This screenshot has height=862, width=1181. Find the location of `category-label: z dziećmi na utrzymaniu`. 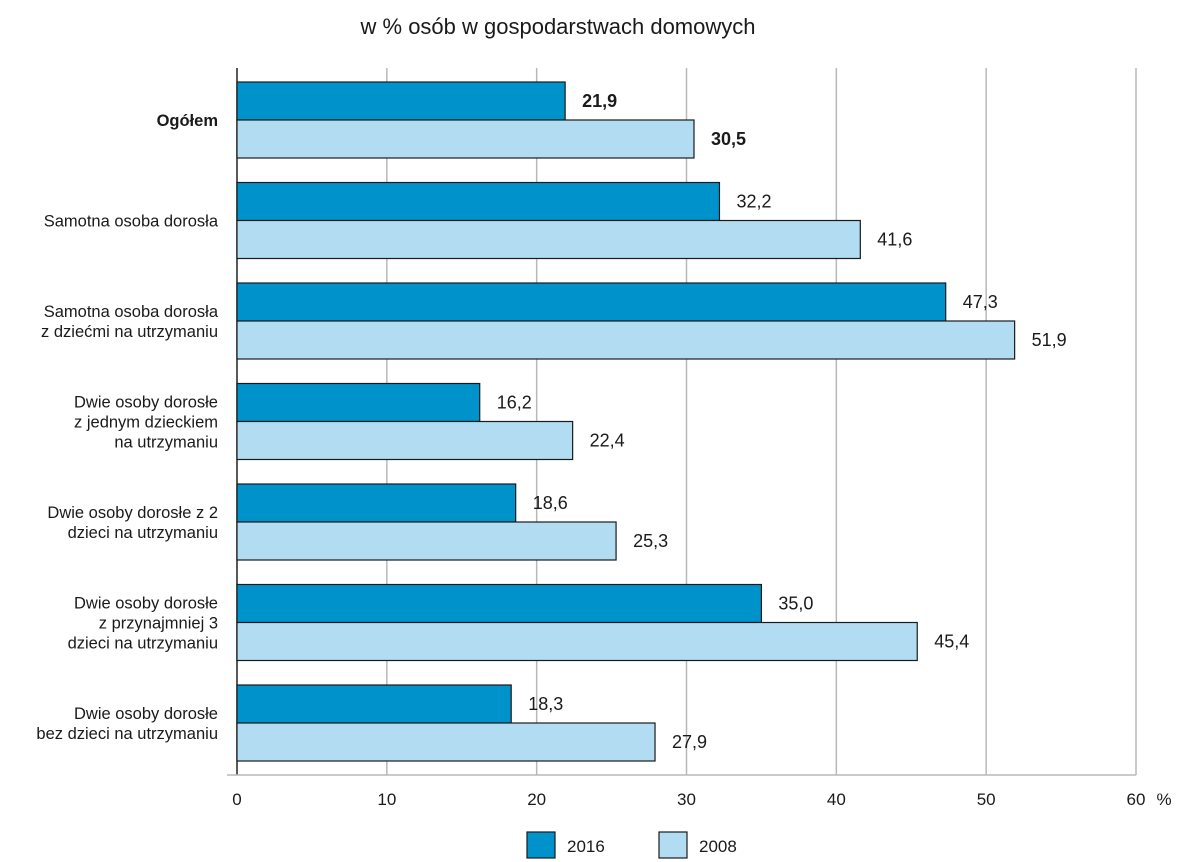

category-label: z dziećmi na utrzymaniu is located at coordinates (129, 332).